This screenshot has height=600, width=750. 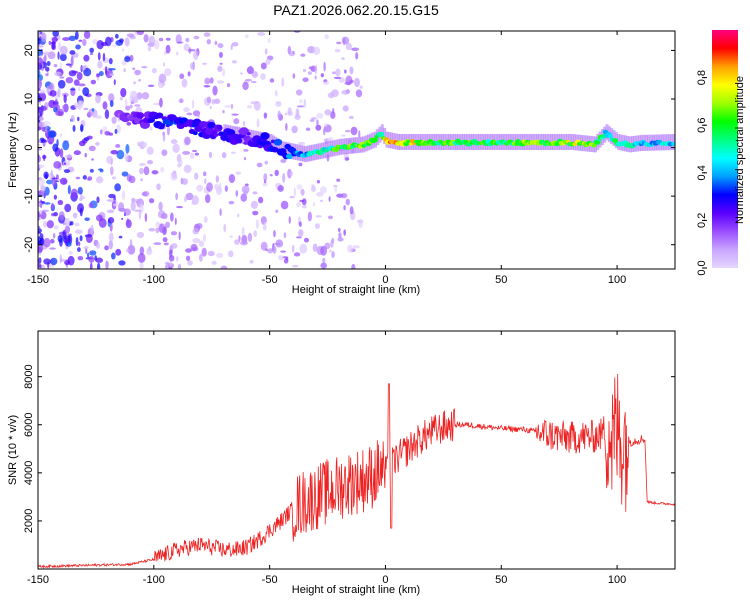 I want to click on spectrogram-y-tick-label: -10, so click(x=29, y=196).